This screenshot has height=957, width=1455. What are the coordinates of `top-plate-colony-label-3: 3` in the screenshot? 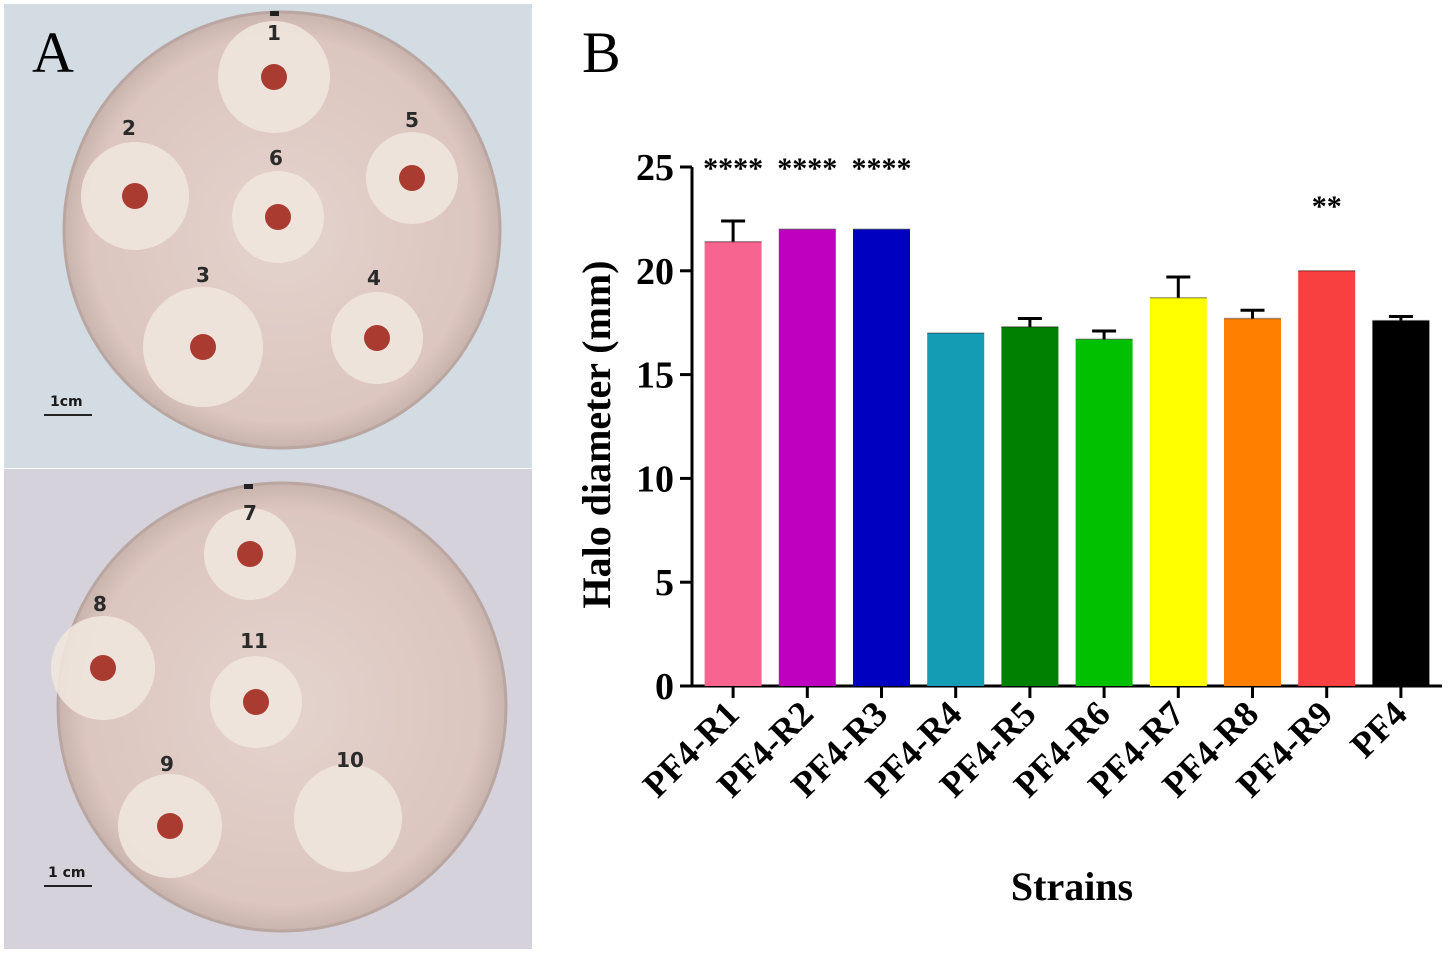 It's located at (203, 275).